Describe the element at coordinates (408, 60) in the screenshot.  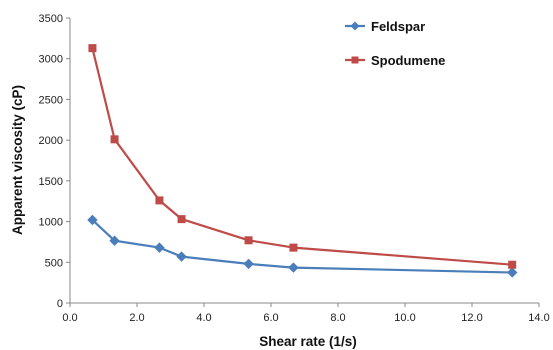
I see `legend-spodumene-label: Spodumene` at that location.